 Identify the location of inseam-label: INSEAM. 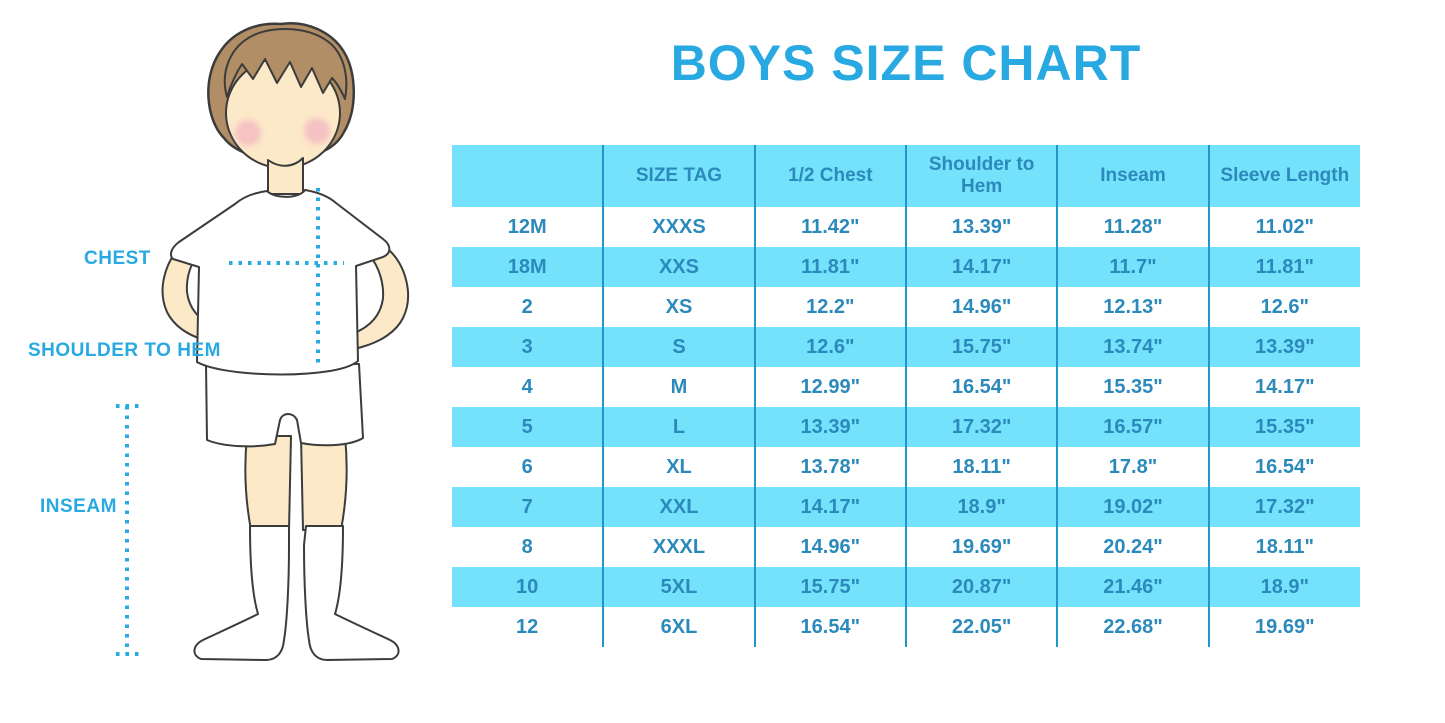
(78, 506).